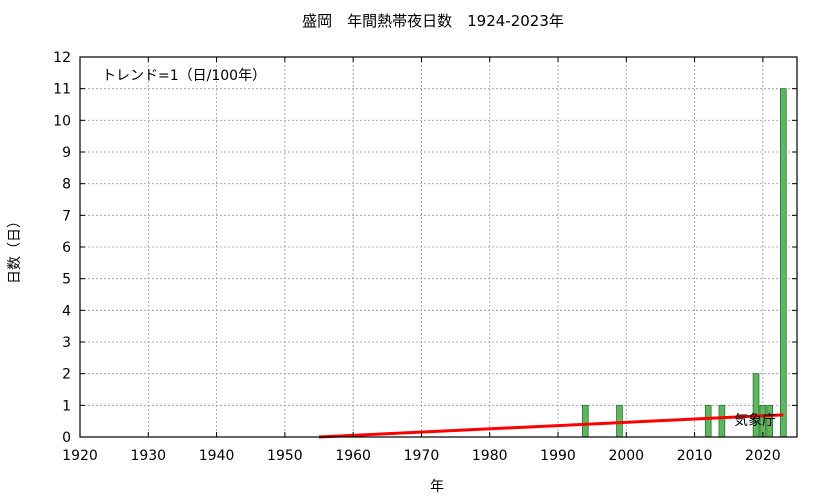  What do you see at coordinates (437, 487) in the screenshot?
I see `x-axis-label: 年` at bounding box center [437, 487].